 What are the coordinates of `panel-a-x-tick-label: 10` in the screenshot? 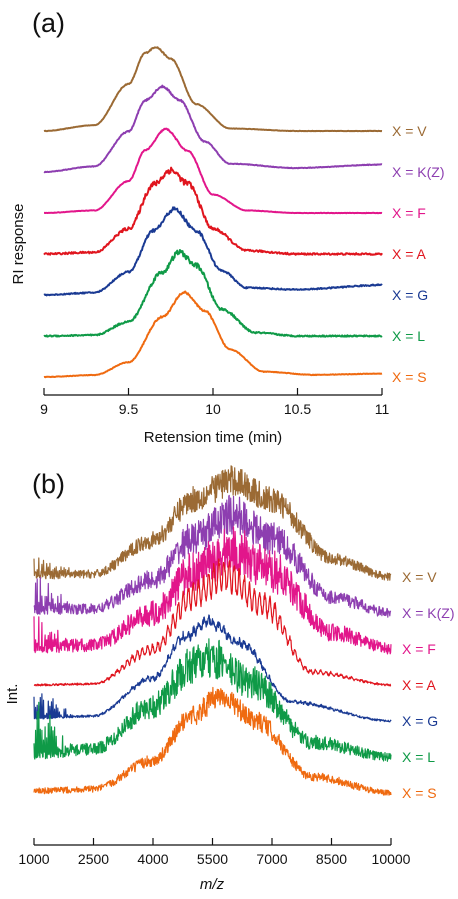 It's located at (213, 409).